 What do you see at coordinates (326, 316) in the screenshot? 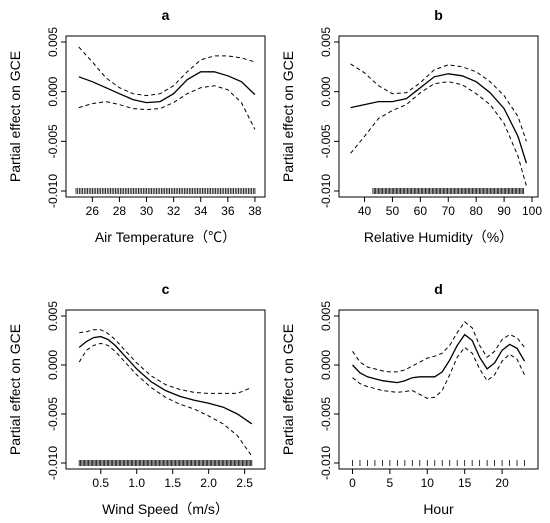
I see `y-tick-label-d: 0.005` at bounding box center [326, 316].